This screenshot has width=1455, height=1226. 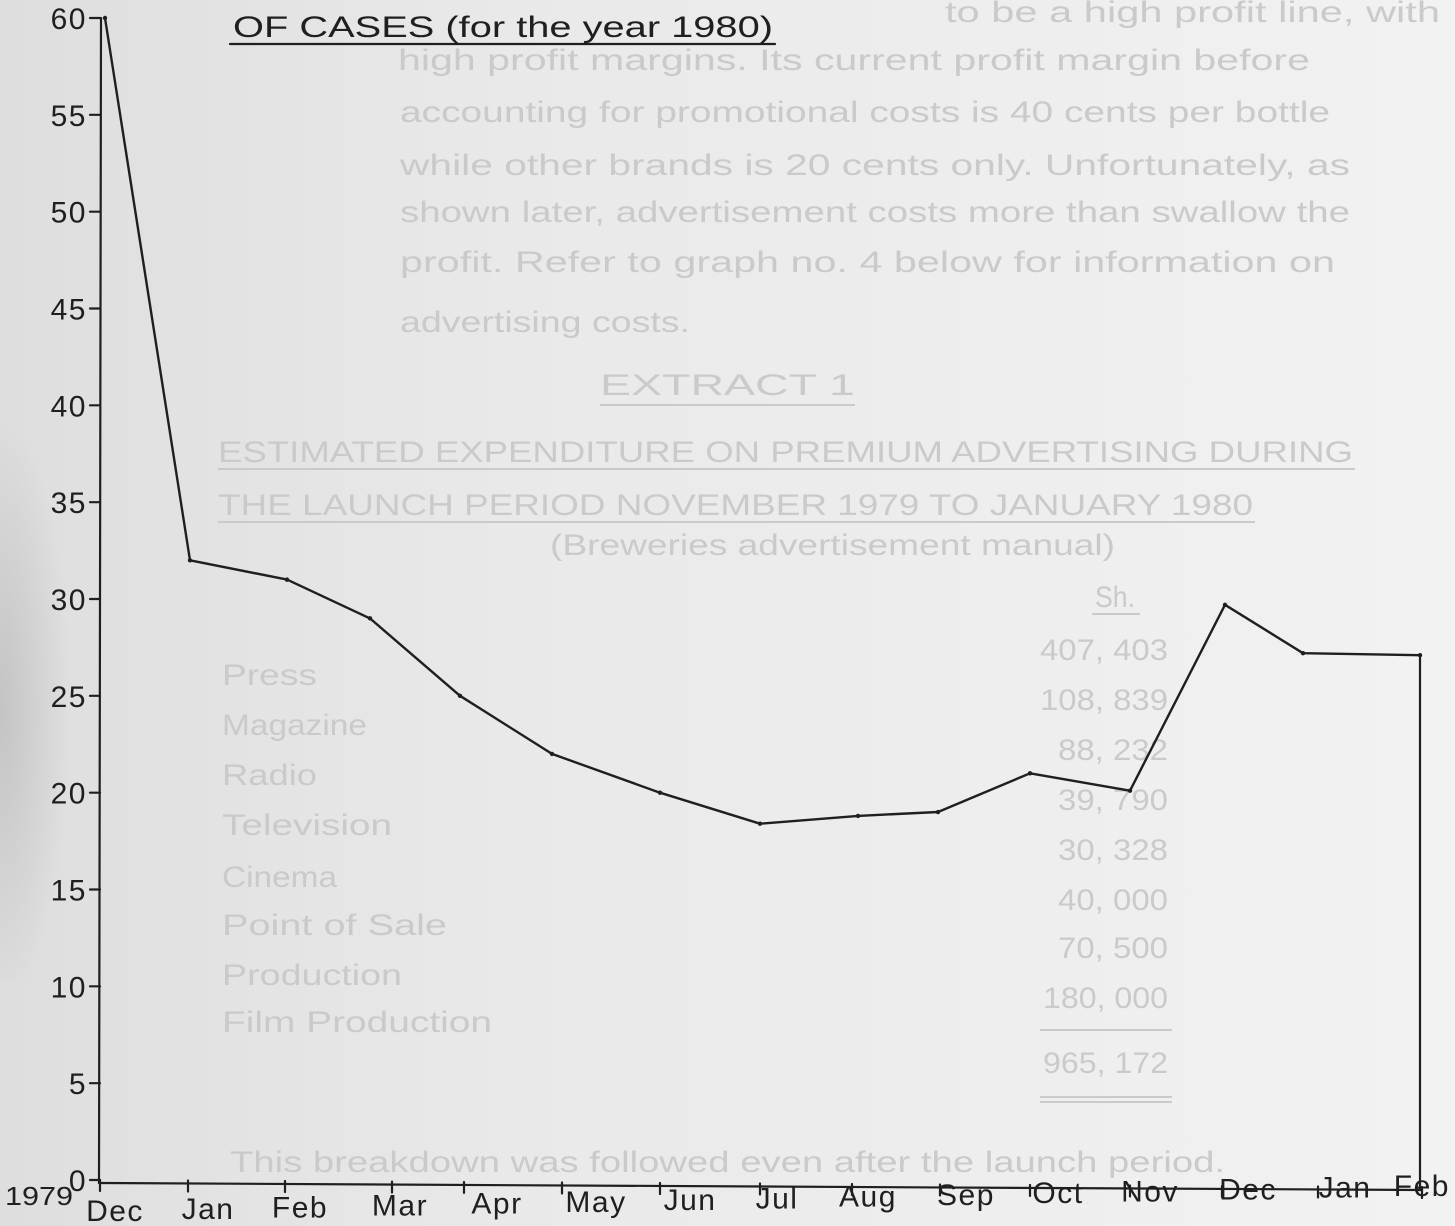 What do you see at coordinates (294, 725) in the screenshot?
I see `bleed-row-label: Magazine` at bounding box center [294, 725].